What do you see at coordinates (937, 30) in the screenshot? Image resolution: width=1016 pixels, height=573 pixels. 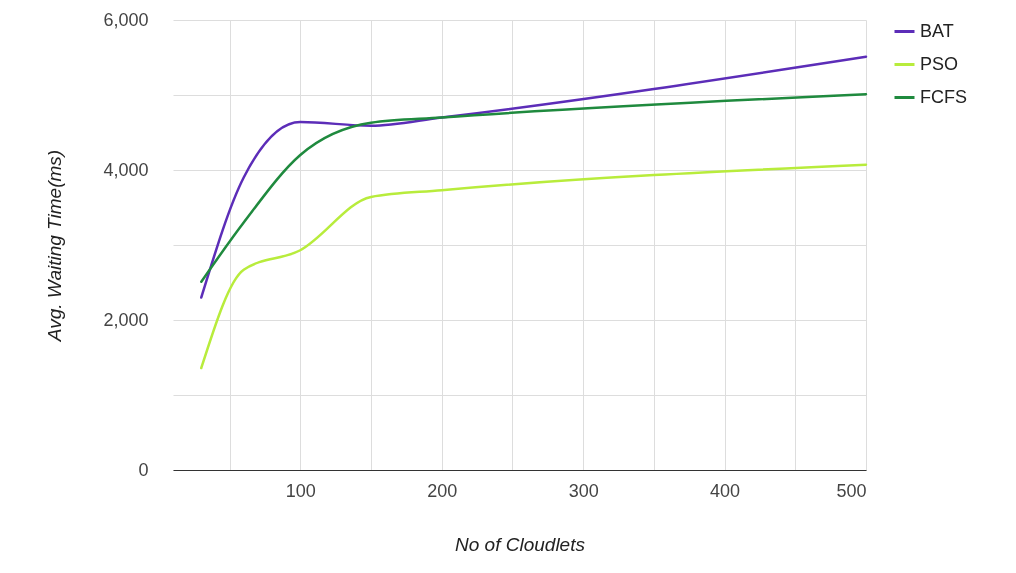 I see `legend-label: BAT` at bounding box center [937, 30].